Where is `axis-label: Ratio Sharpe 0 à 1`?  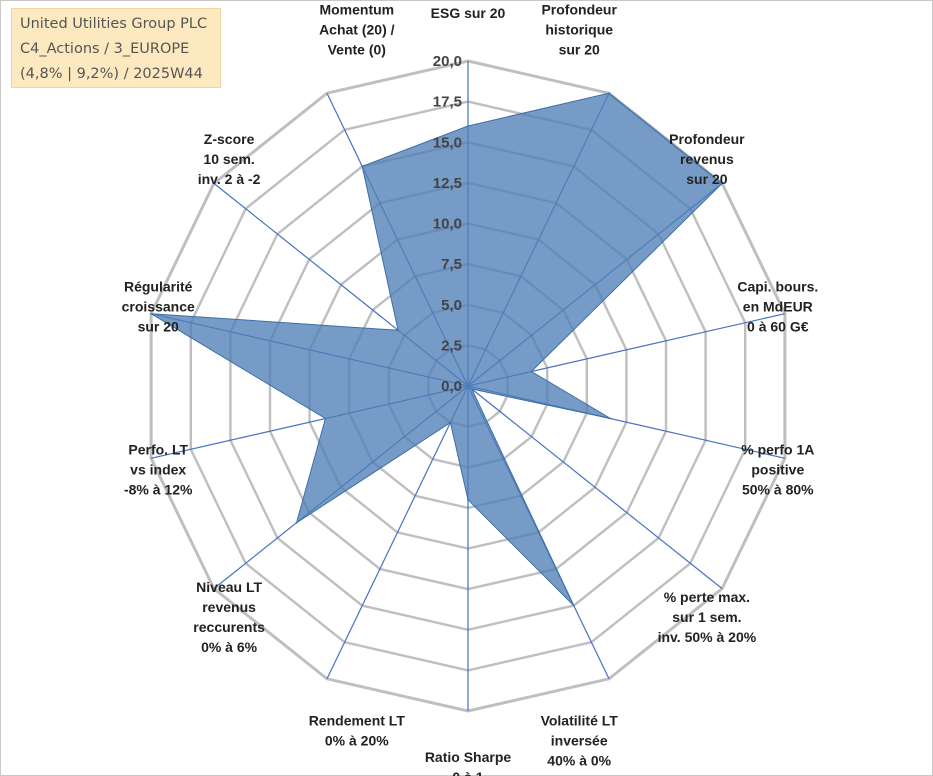
axis-label: Ratio Sharpe 0 à 1 is located at coordinates (468, 762).